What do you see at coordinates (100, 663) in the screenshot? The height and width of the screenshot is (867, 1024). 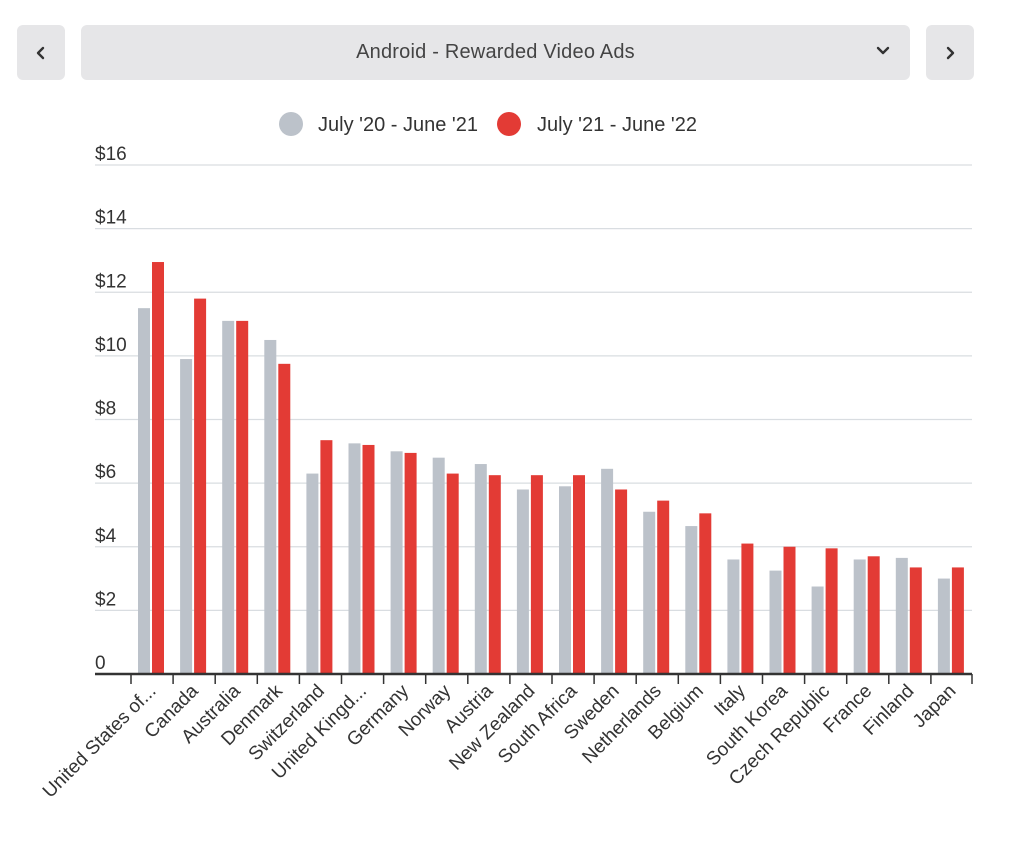 I see `y-tick-label: 0` at bounding box center [100, 663].